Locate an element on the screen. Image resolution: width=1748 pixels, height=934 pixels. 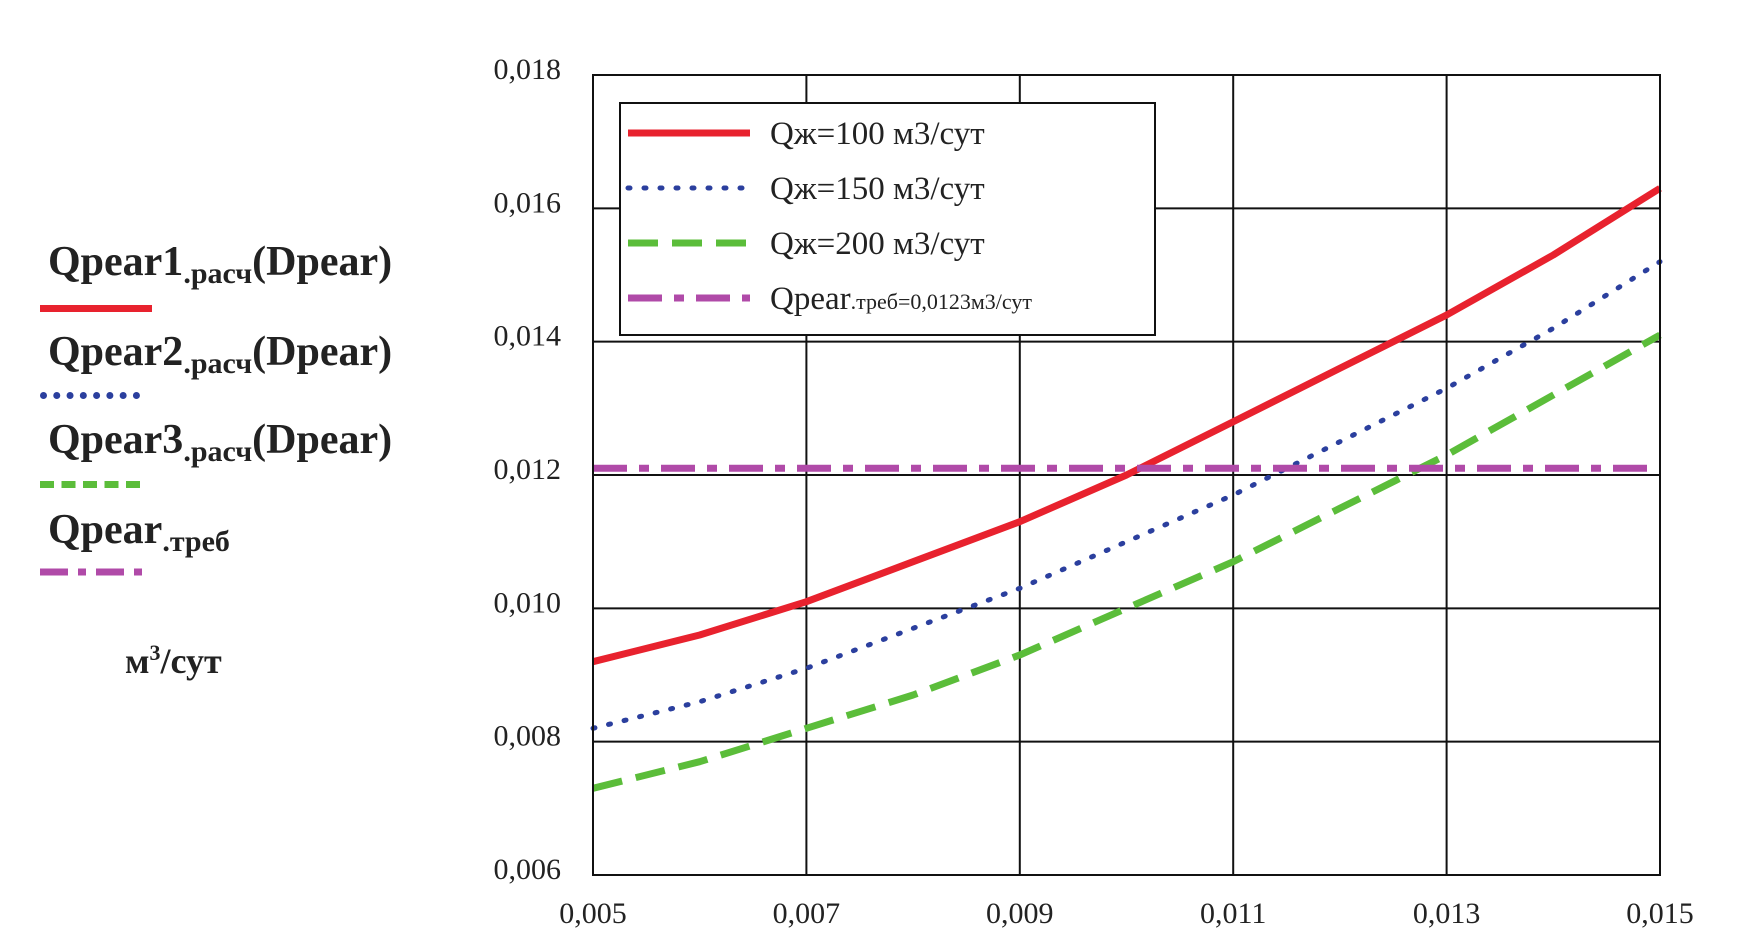
legend-label-small: .треб=0,0123м3/сут is located at coordinates (942, 301).